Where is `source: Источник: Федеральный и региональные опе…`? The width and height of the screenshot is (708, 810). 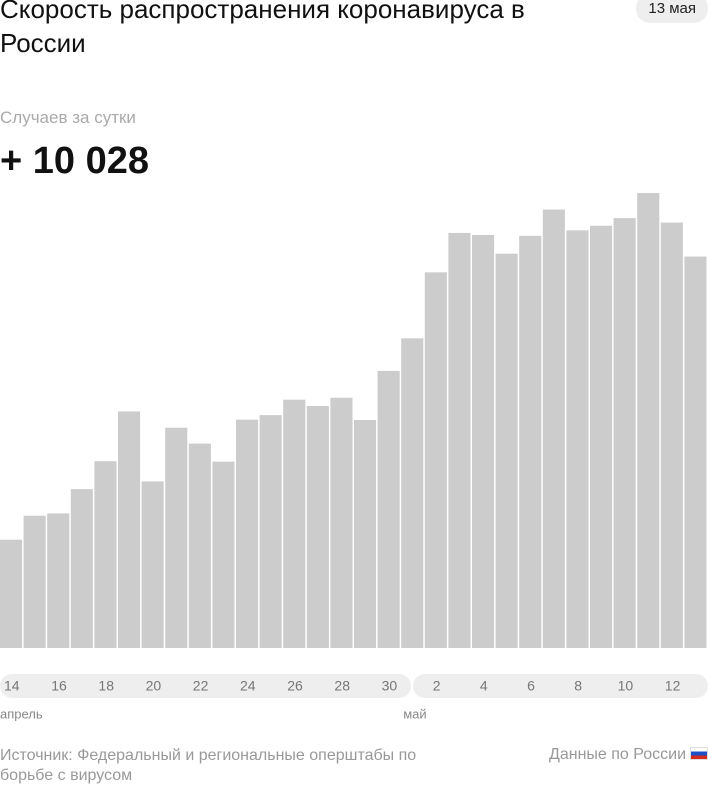 source: Источник: Федеральный и региональные опе… is located at coordinates (208, 765).